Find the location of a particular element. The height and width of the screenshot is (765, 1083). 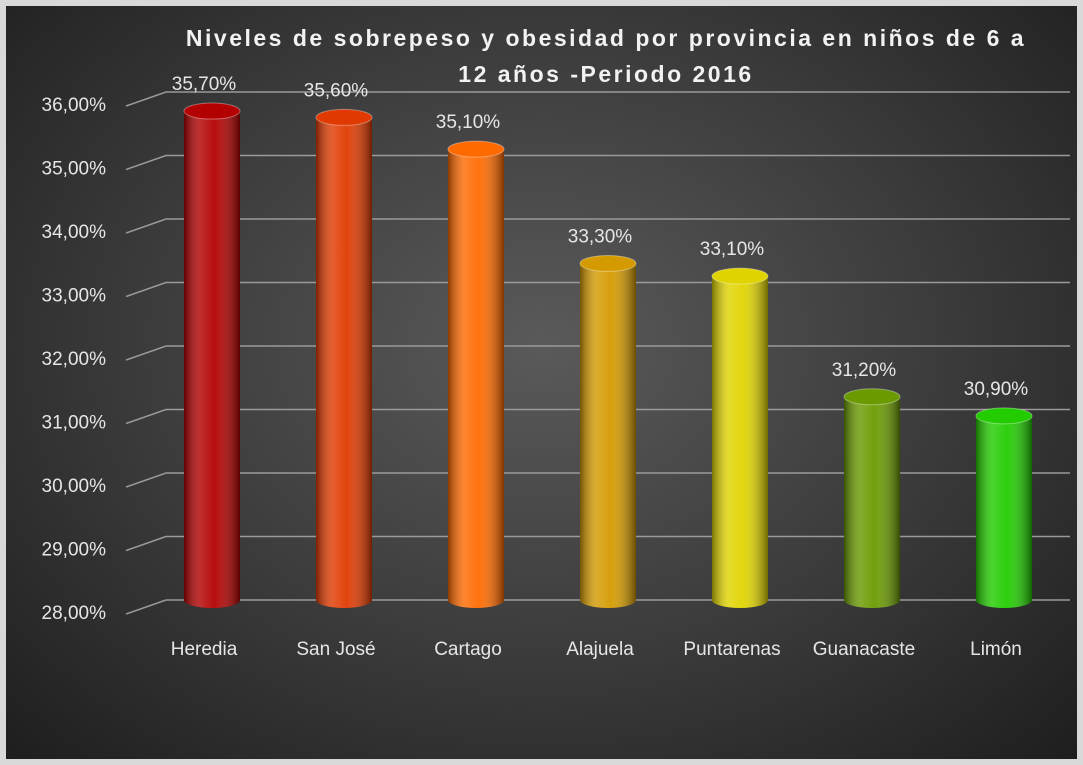

x-tick-label: Alajuela is located at coordinates (600, 649).